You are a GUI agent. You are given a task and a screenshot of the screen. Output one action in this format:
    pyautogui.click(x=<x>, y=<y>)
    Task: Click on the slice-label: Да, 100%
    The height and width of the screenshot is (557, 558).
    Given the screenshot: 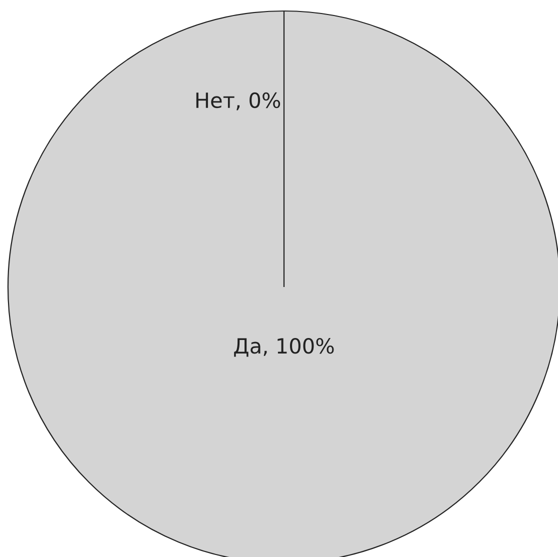 What is the action you would take?
    pyautogui.click(x=284, y=347)
    